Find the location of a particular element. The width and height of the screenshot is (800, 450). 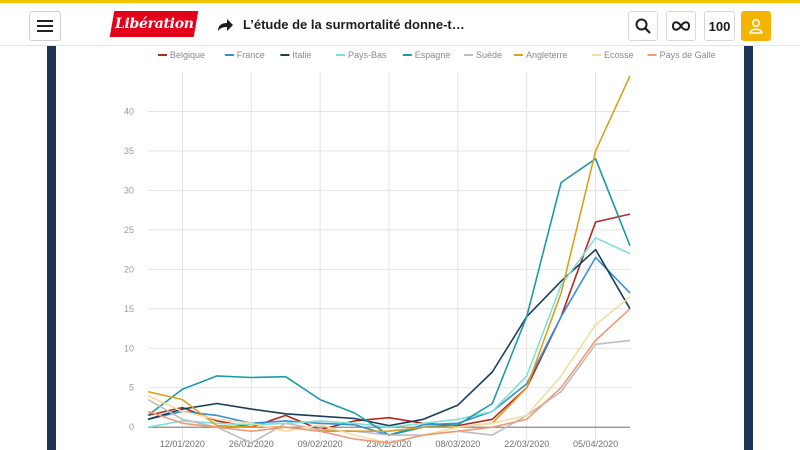

y-tick-label: 15 is located at coordinates (129, 309).